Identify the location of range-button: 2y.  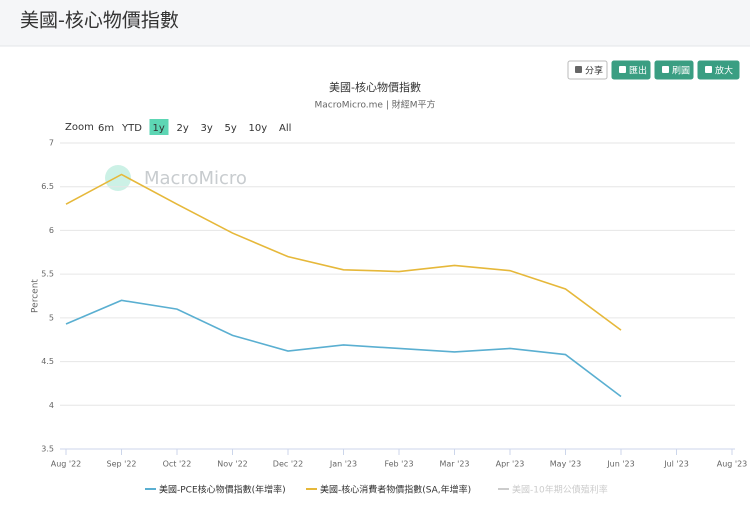
(183, 128).